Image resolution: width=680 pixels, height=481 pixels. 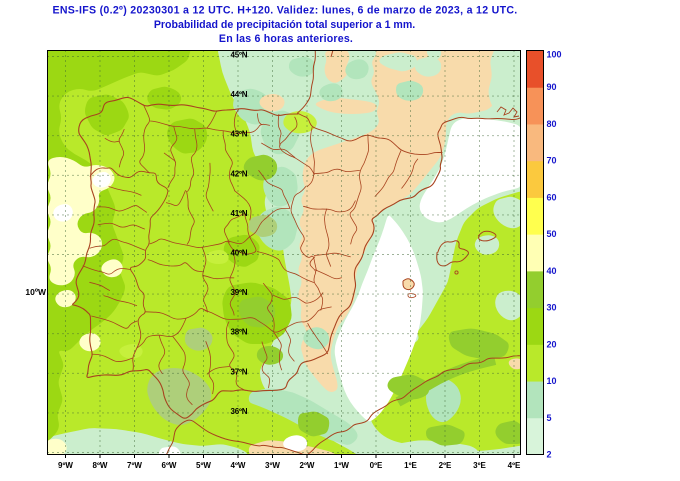 I want to click on svg-text: 10, so click(x=552, y=381).